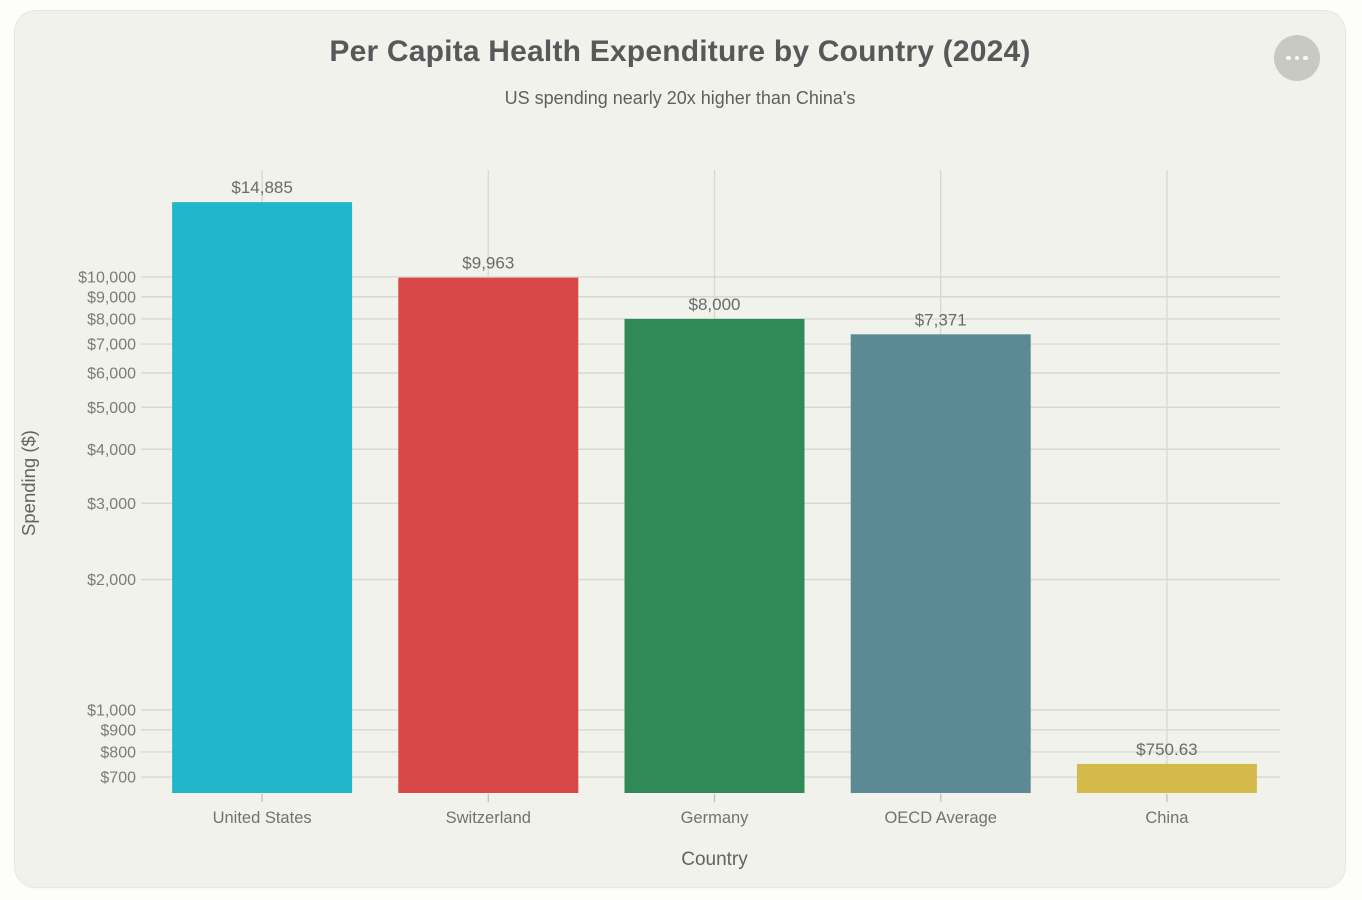 This screenshot has height=900, width=1362. I want to click on bar-value-label: $8,000, so click(715, 304).